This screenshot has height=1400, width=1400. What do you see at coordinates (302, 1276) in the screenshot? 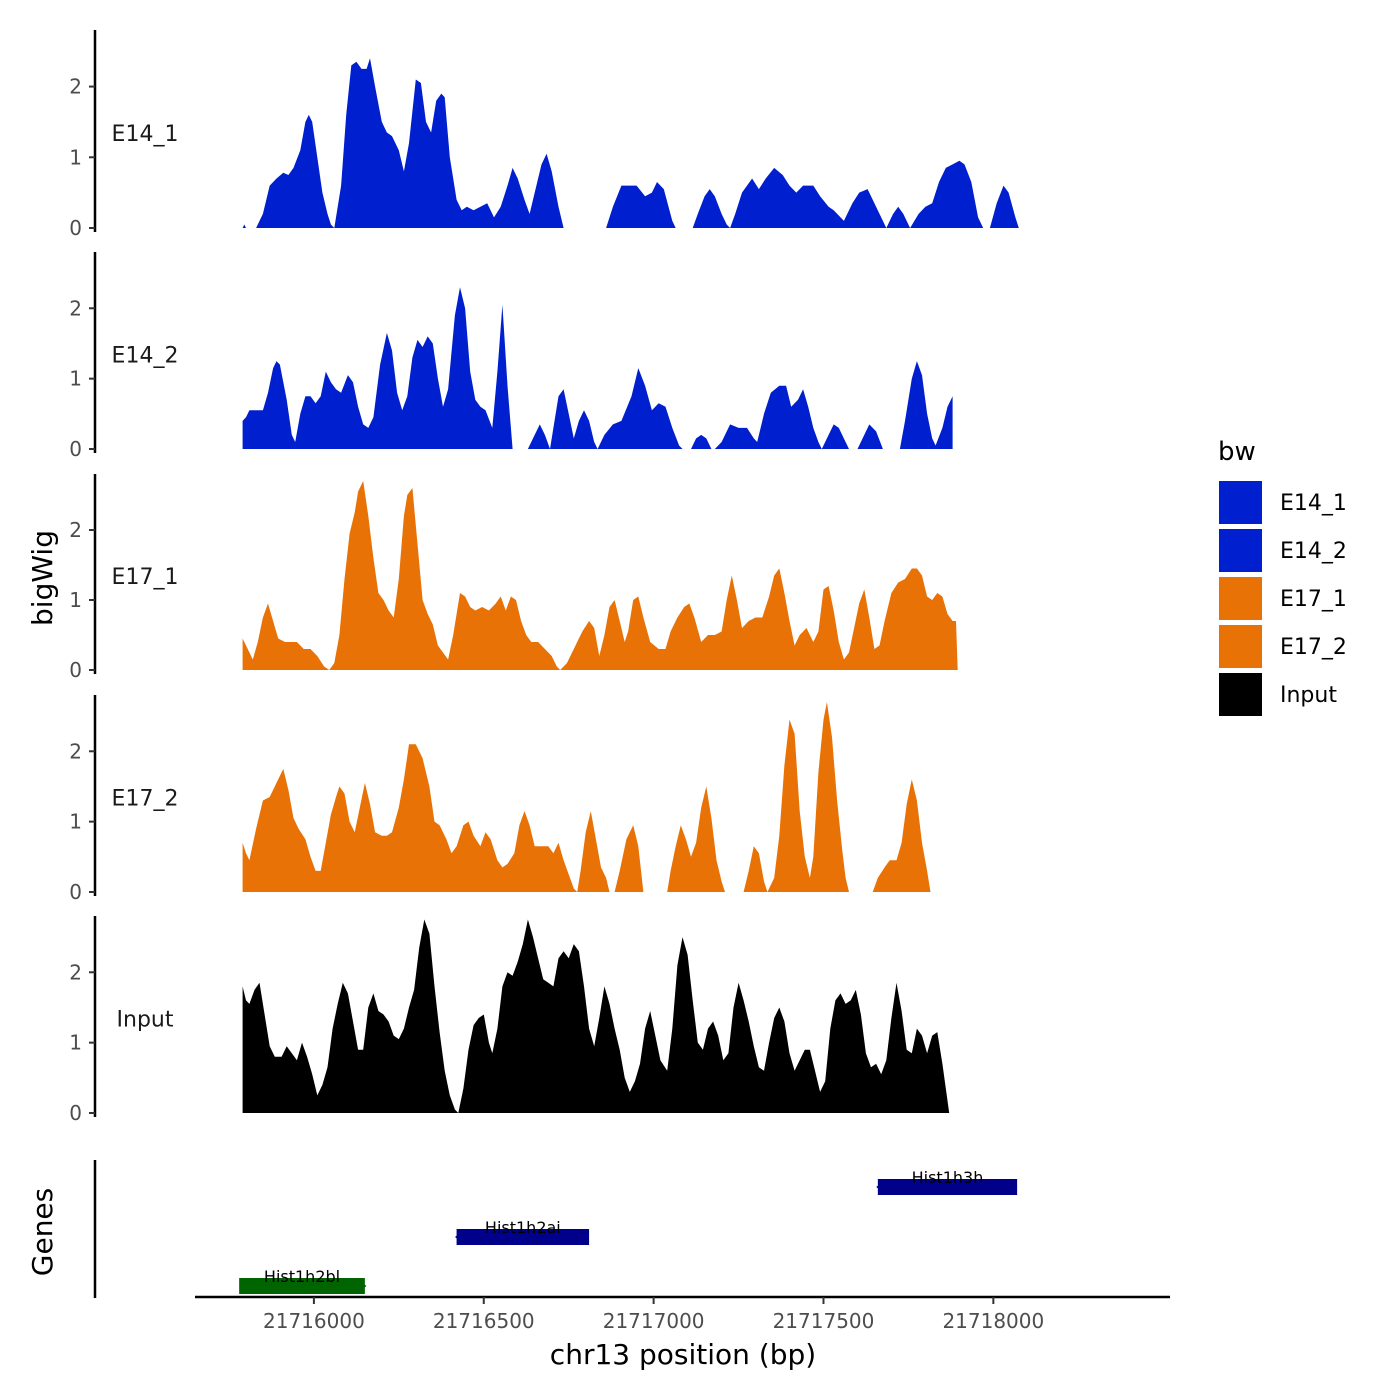
I see `gene-label: Hist1h2bl` at bounding box center [302, 1276].